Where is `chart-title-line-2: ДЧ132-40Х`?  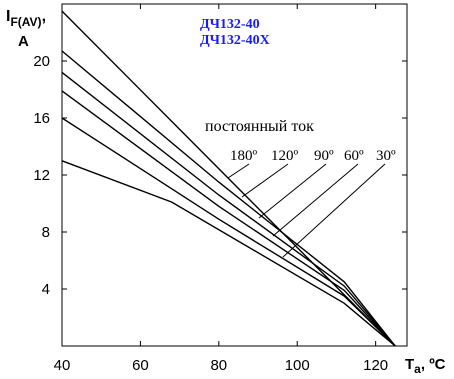 chart-title-line-2: ДЧ132-40Х is located at coordinates (235, 40).